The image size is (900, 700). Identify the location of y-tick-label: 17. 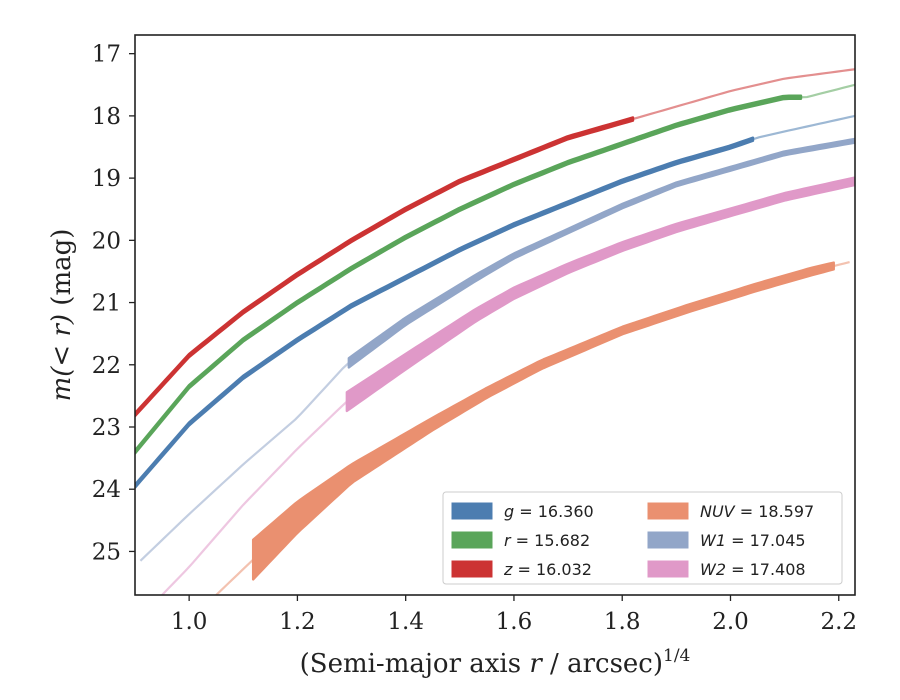
(106, 55).